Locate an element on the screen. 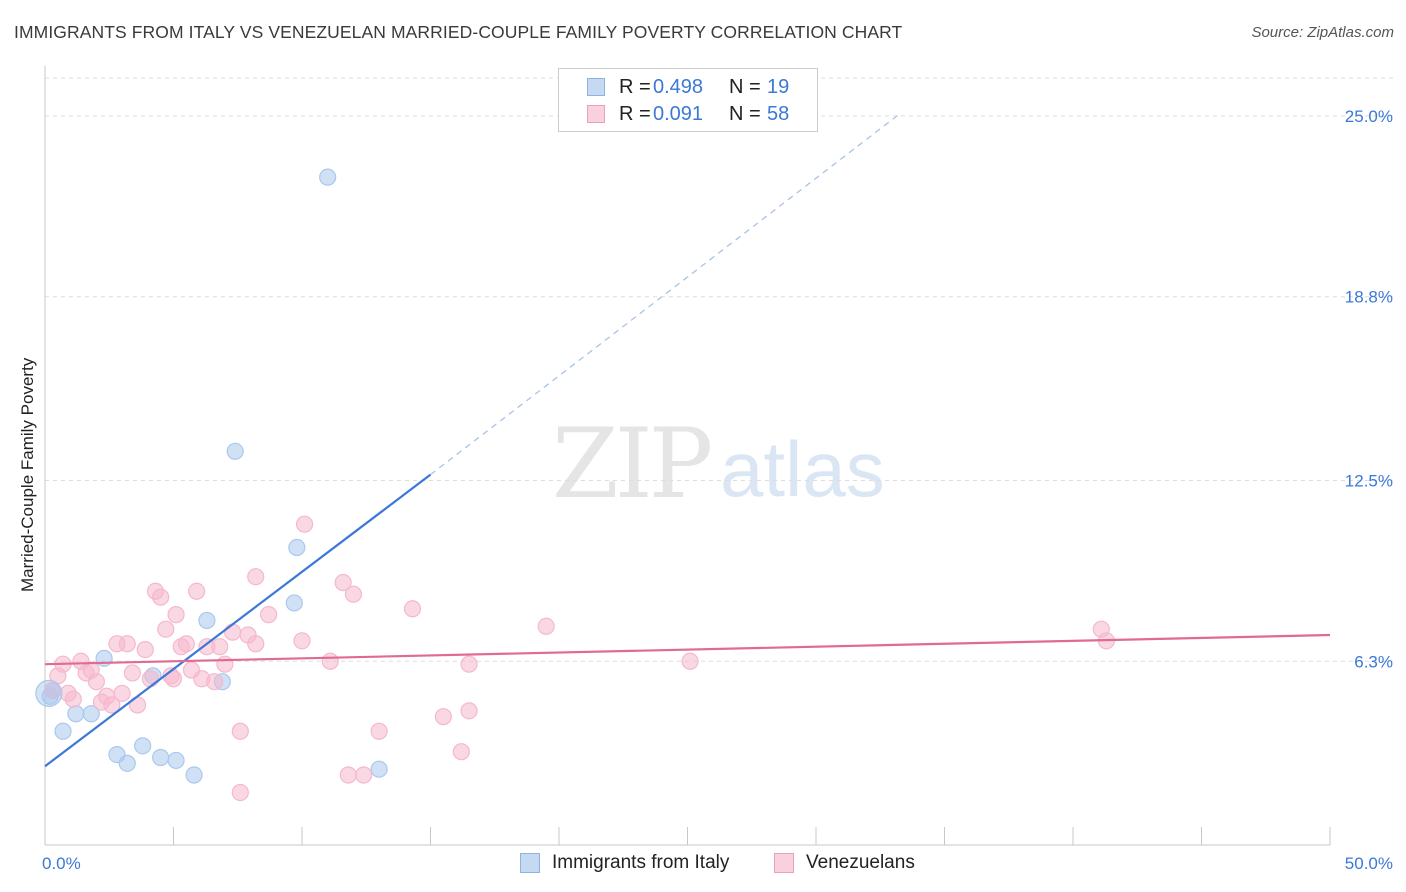 The image size is (1406, 892). venezuelan-trend-line is located at coordinates (687, 649).